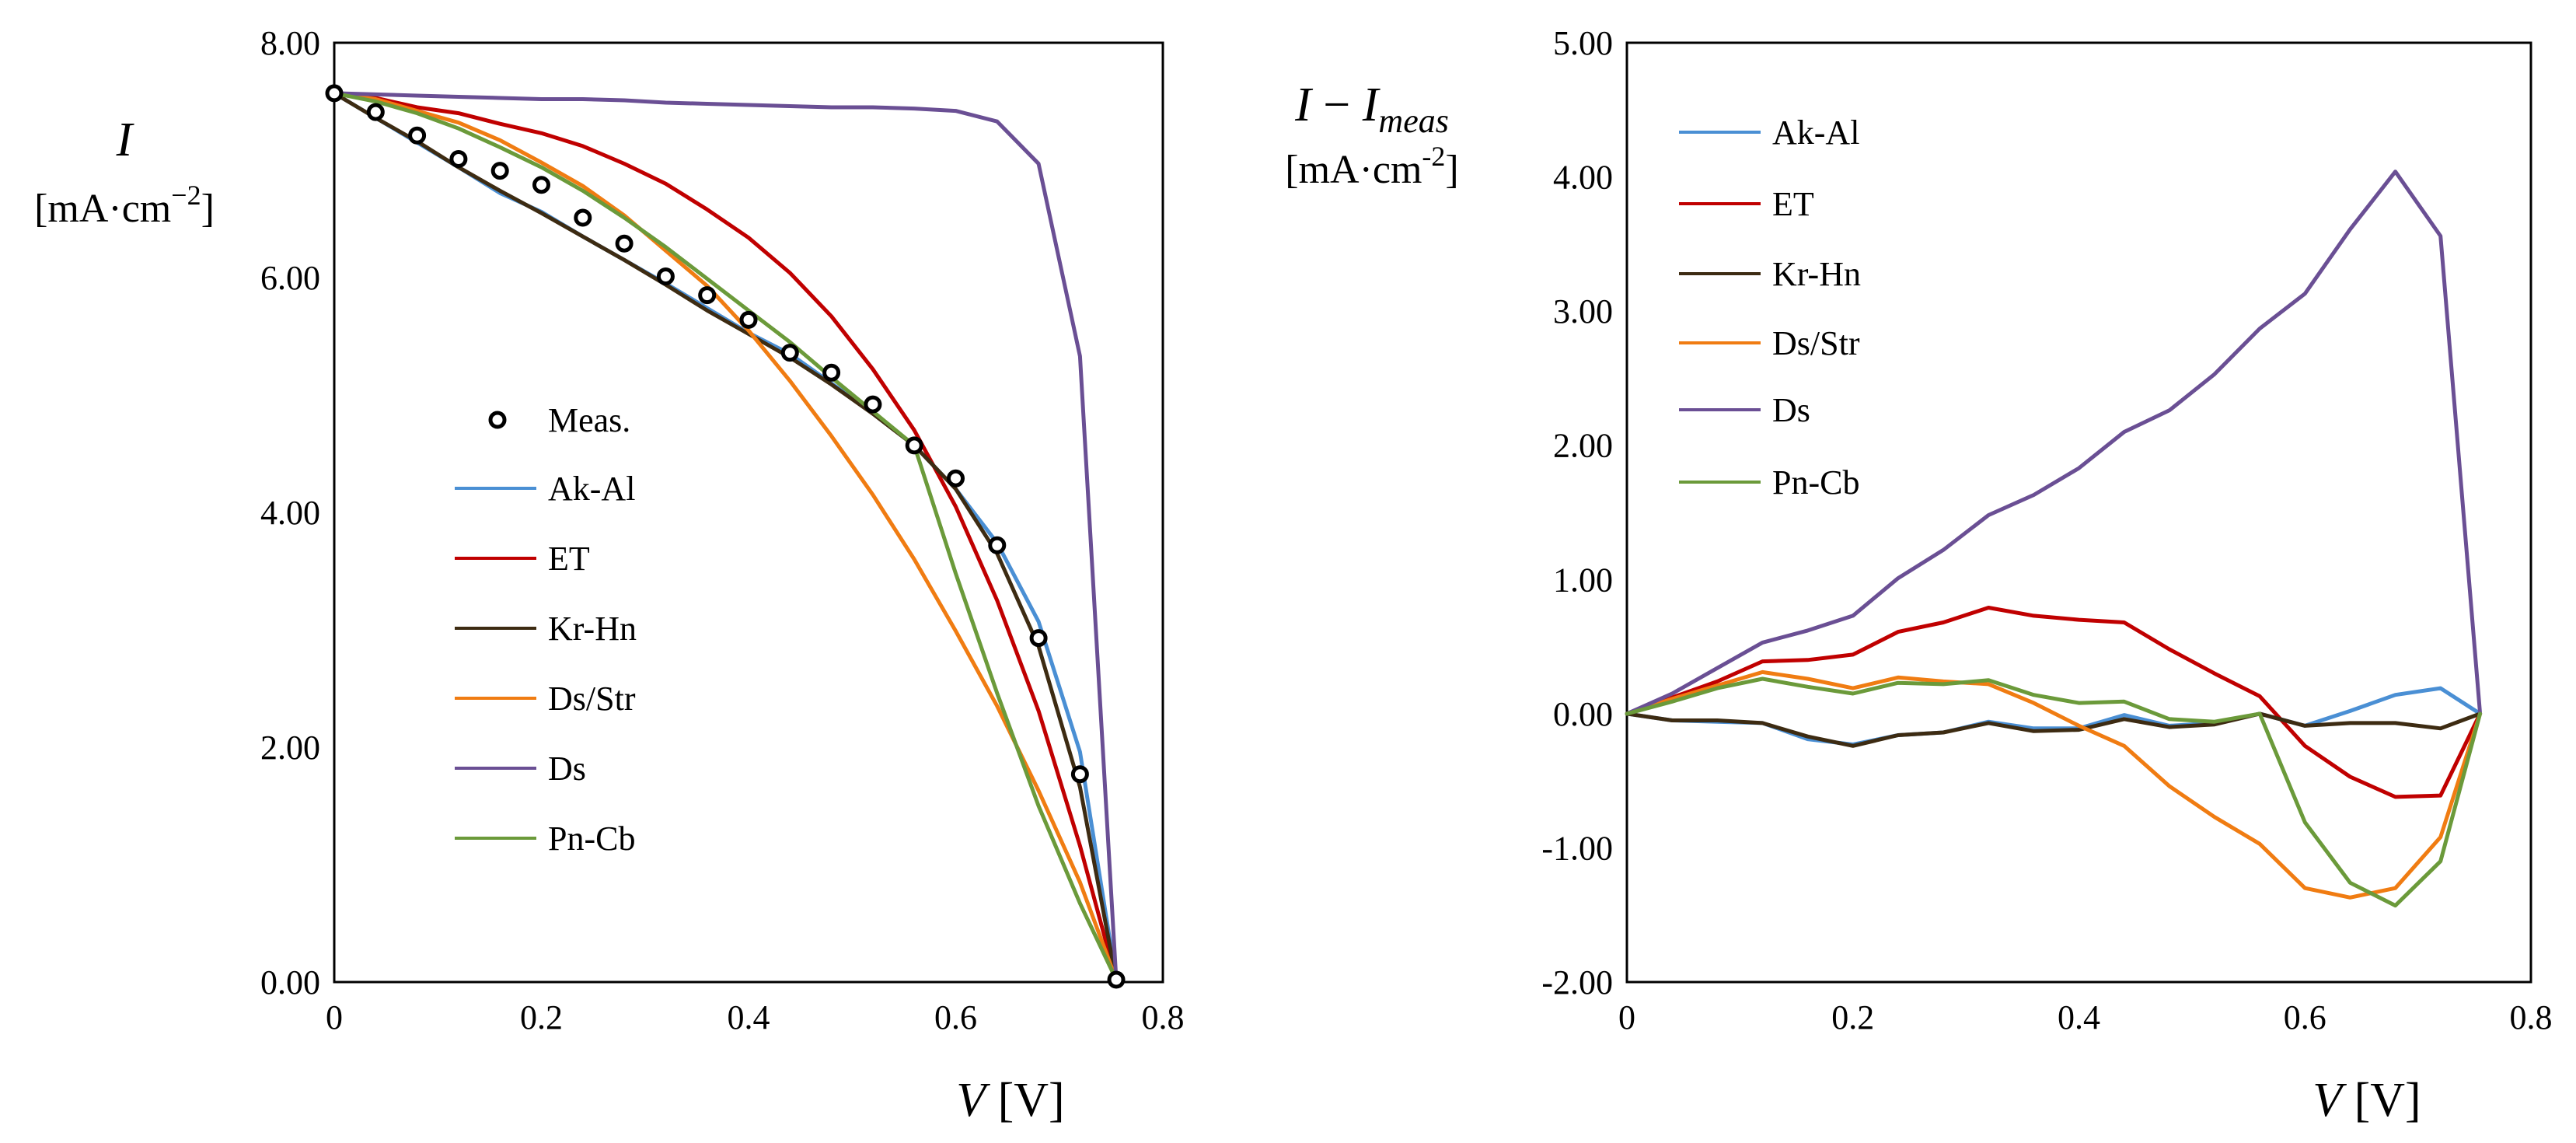 This screenshot has height=1143, width=2576. I want to click on y-axis-label-unit: [mA·cm−2], so click(125, 205).